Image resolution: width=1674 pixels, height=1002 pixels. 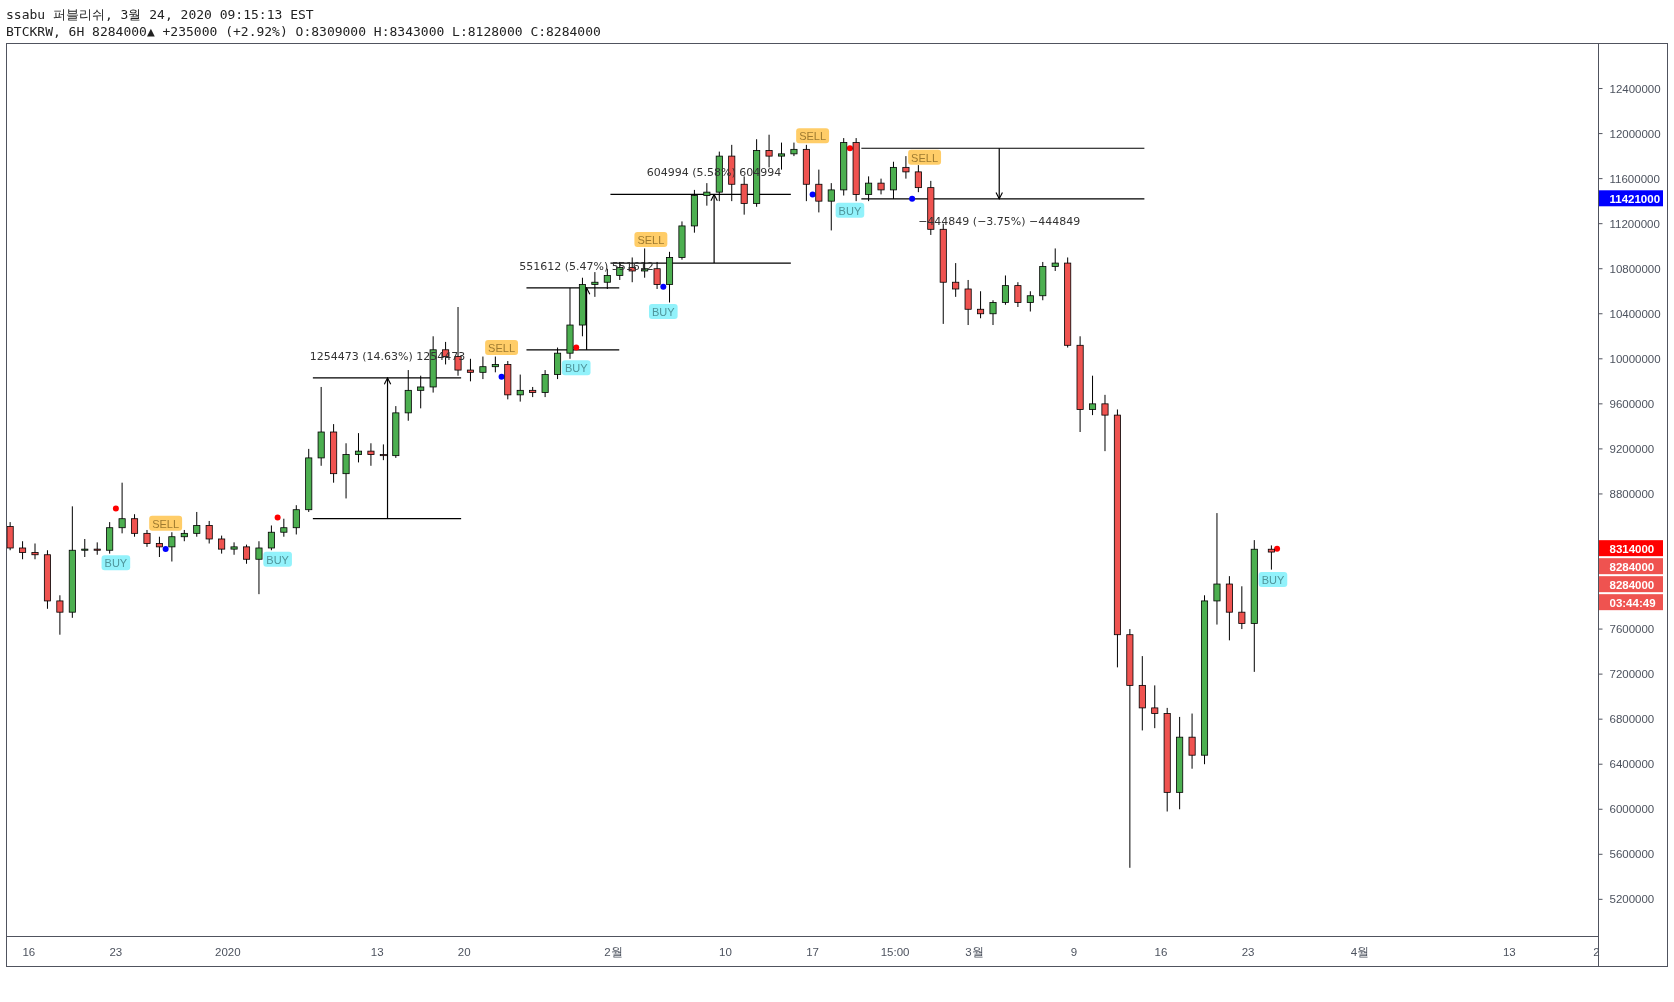 What do you see at coordinates (1635, 313) in the screenshot?
I see `y-tick-label: 10400000` at bounding box center [1635, 313].